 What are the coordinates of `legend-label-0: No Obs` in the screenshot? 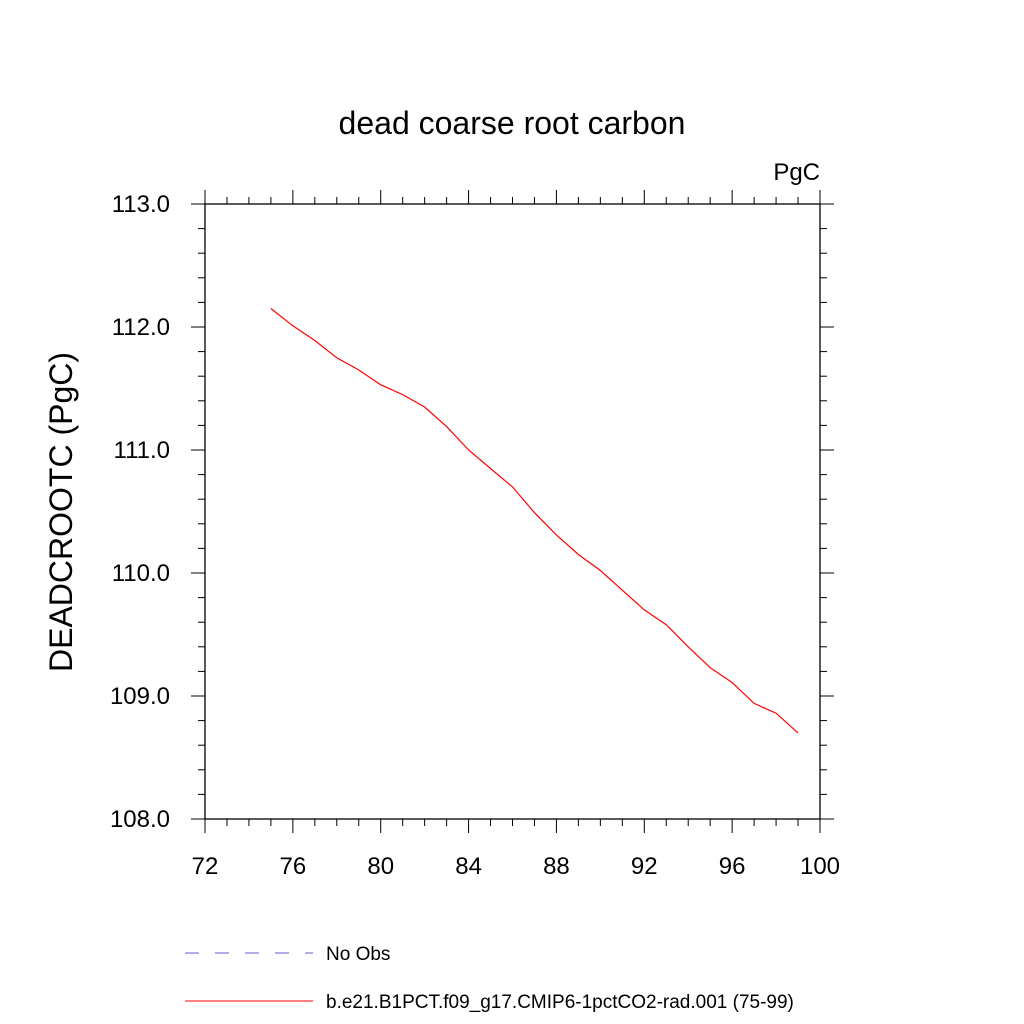 It's located at (358, 954).